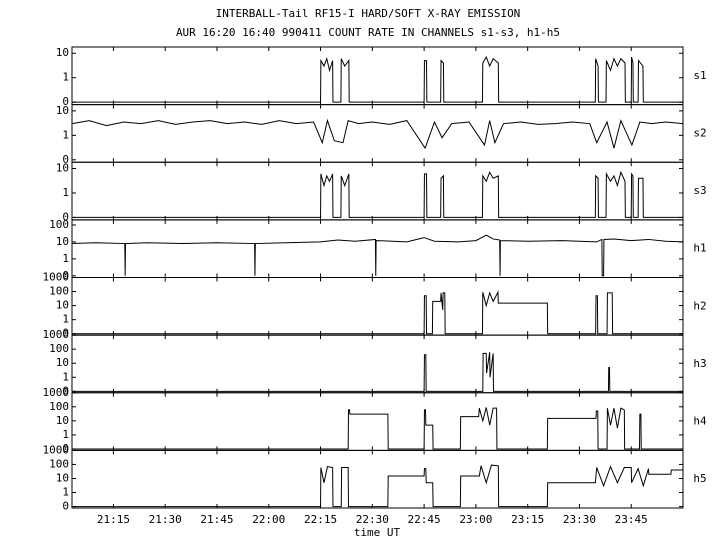  I want to click on x-tick-label: 23:30, so click(579, 519).